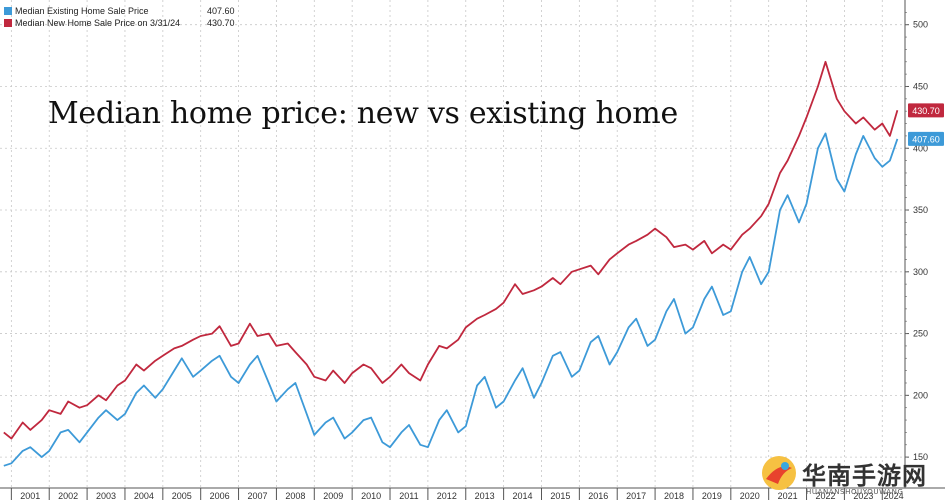 The height and width of the screenshot is (500, 945). I want to click on value-badge-label-0: 407.60, so click(926, 139).